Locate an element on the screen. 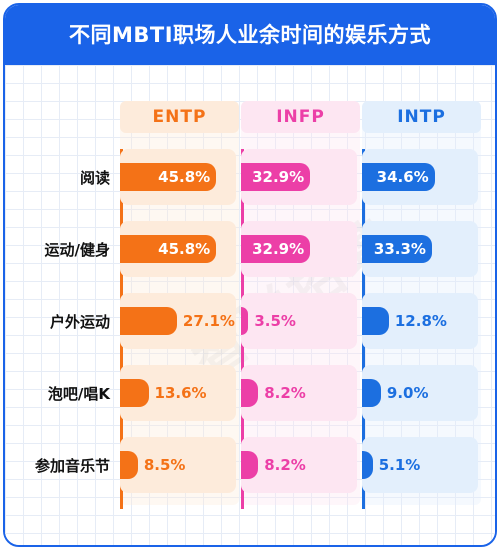 Image resolution: width=500 pixels, height=549 pixels. category-label: 泡吧/唱K is located at coordinates (78, 394).